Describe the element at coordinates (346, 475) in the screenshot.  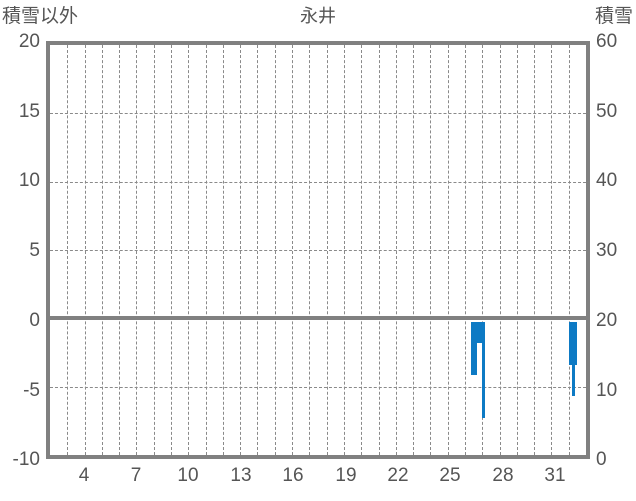
I see `x-axis-tick-label: 19` at that location.